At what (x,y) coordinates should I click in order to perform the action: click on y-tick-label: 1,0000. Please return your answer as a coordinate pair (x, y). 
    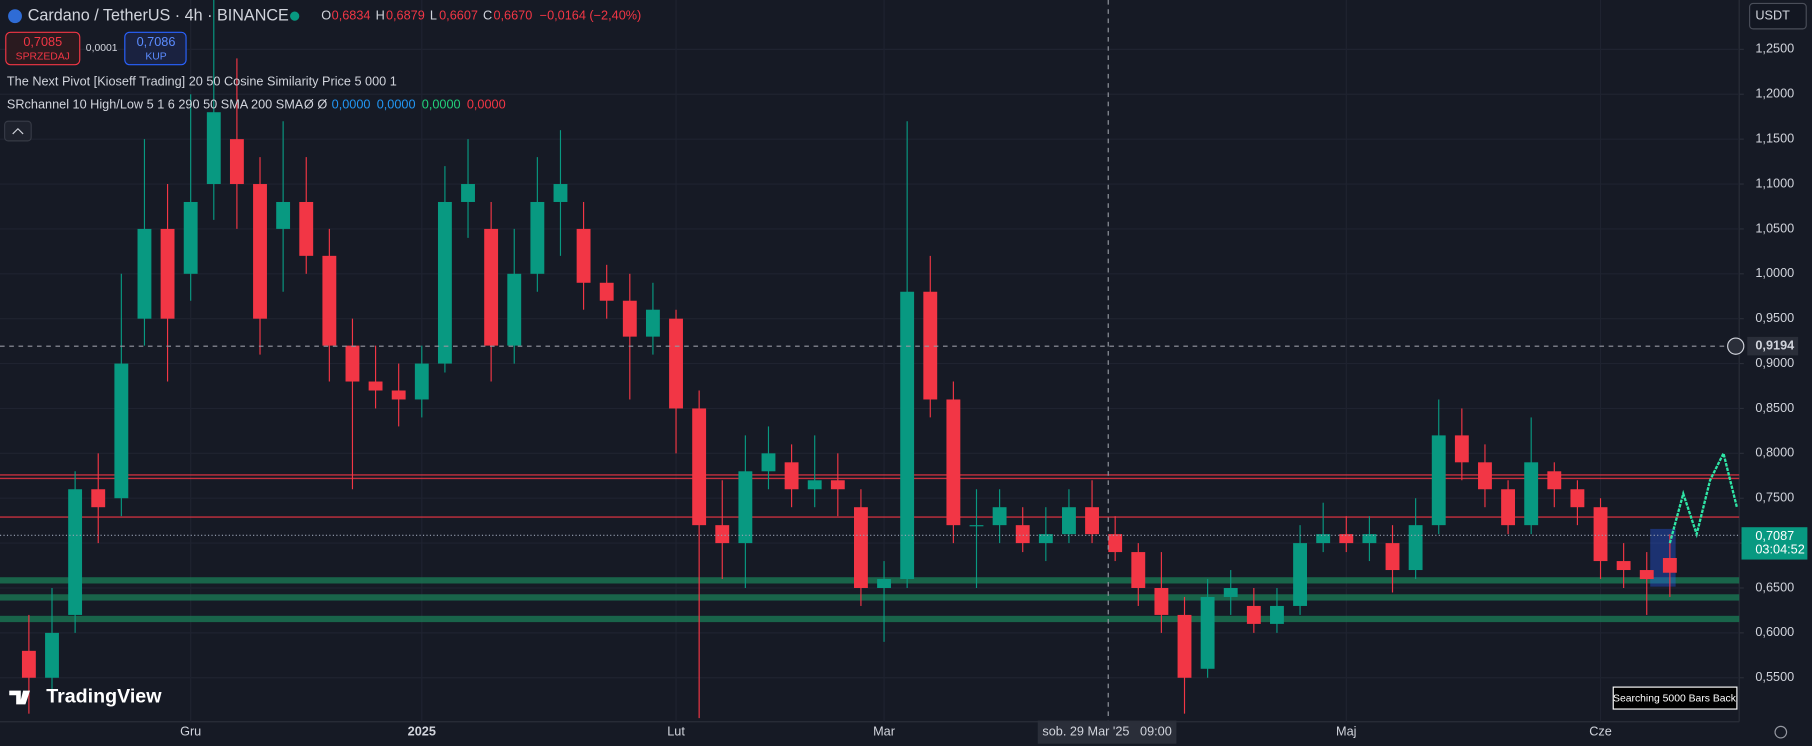
    Looking at the image, I should click on (1774, 273).